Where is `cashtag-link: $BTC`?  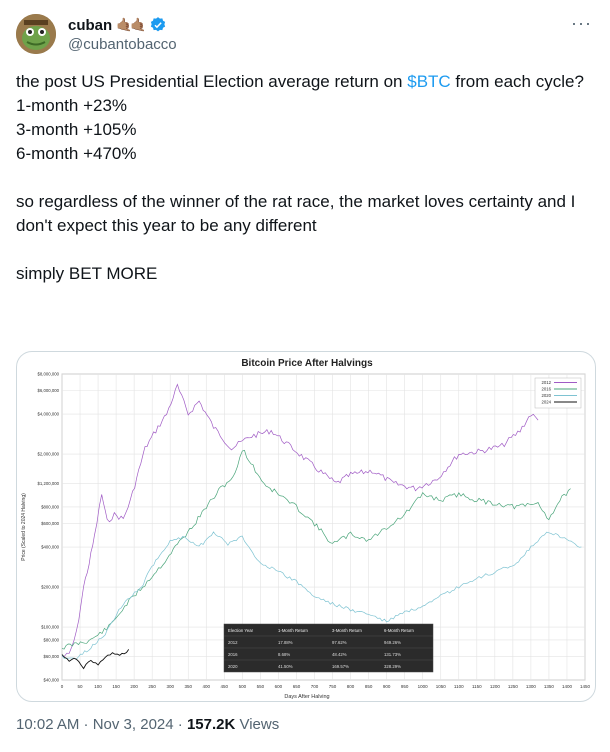 cashtag-link: $BTC is located at coordinates (429, 81).